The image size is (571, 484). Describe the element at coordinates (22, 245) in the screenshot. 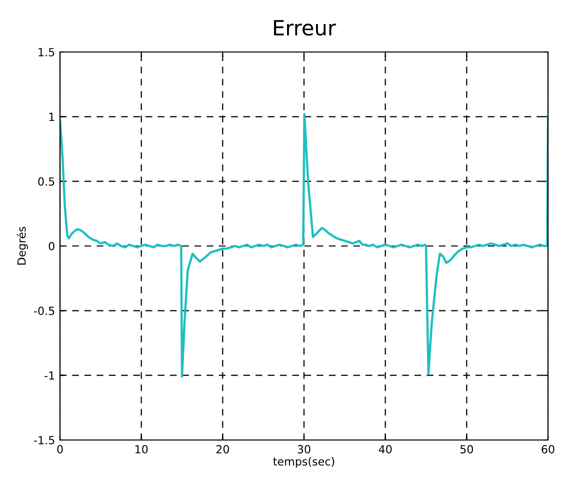

I see `y-axis-title: Degrés` at that location.